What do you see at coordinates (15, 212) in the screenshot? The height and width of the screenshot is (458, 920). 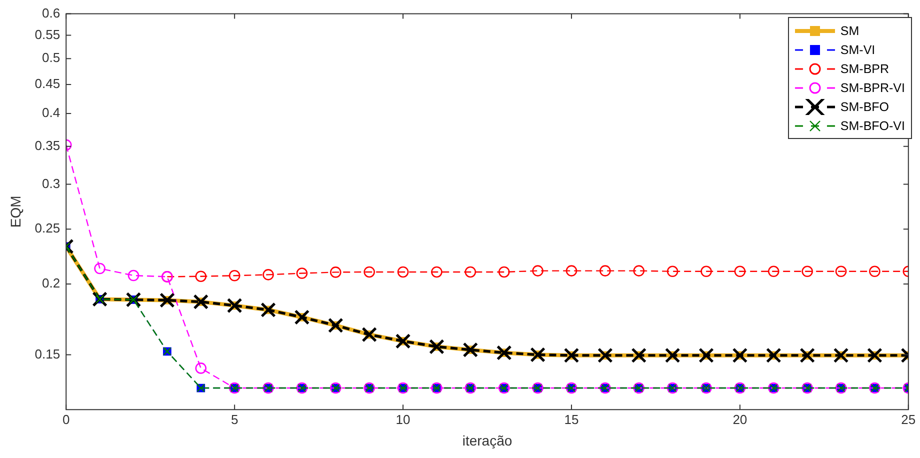 I see `y-axis-title: EQM` at bounding box center [15, 212].